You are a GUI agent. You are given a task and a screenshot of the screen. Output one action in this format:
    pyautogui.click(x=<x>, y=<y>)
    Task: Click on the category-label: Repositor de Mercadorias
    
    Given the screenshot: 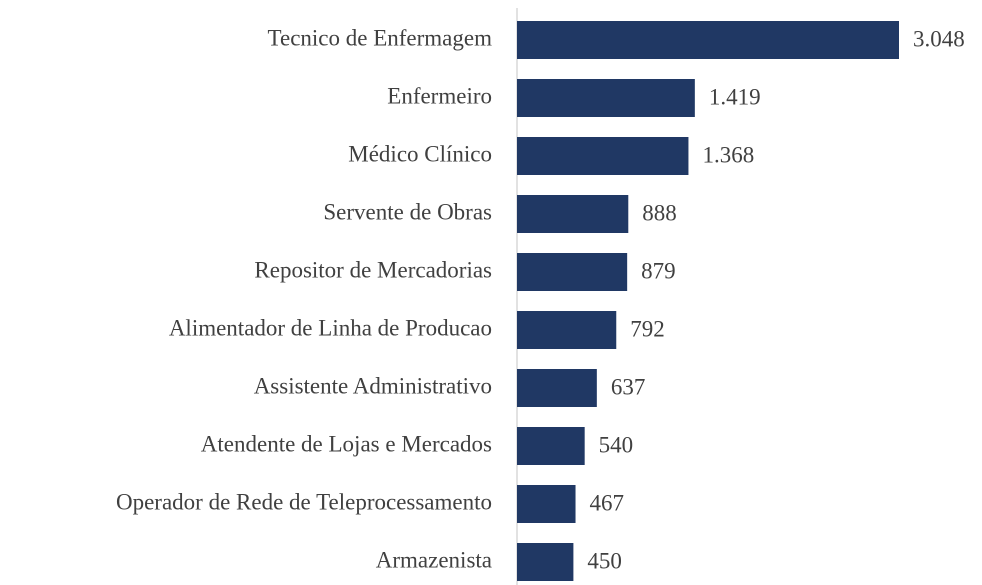 What is the action you would take?
    pyautogui.click(x=373, y=269)
    